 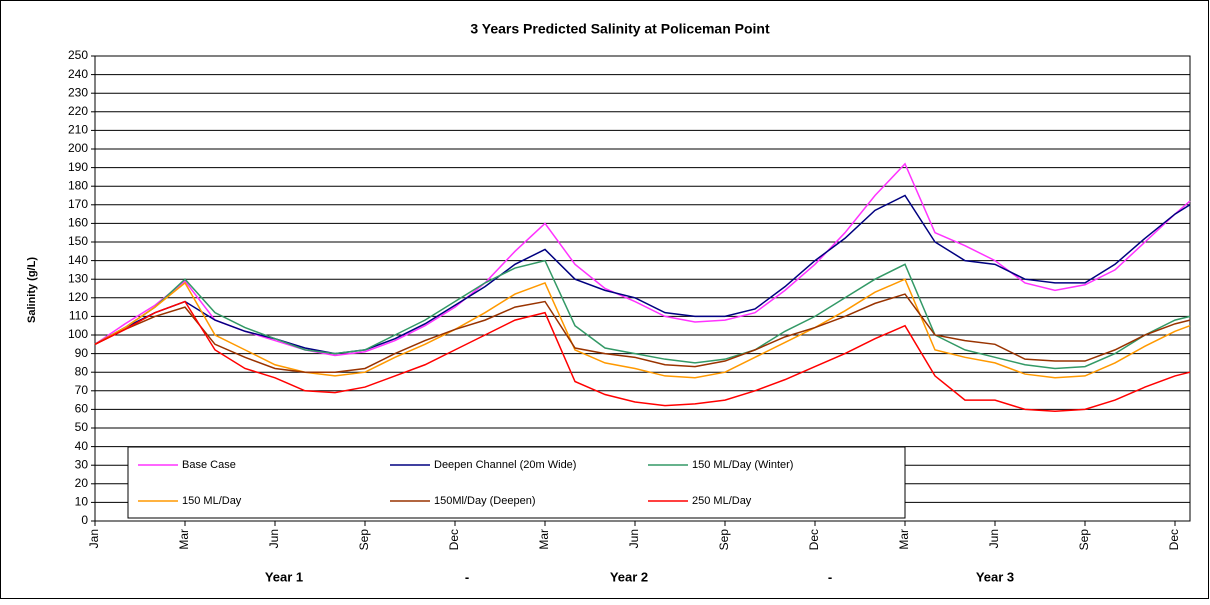 I want to click on y-tick-label: 210, so click(x=78, y=130).